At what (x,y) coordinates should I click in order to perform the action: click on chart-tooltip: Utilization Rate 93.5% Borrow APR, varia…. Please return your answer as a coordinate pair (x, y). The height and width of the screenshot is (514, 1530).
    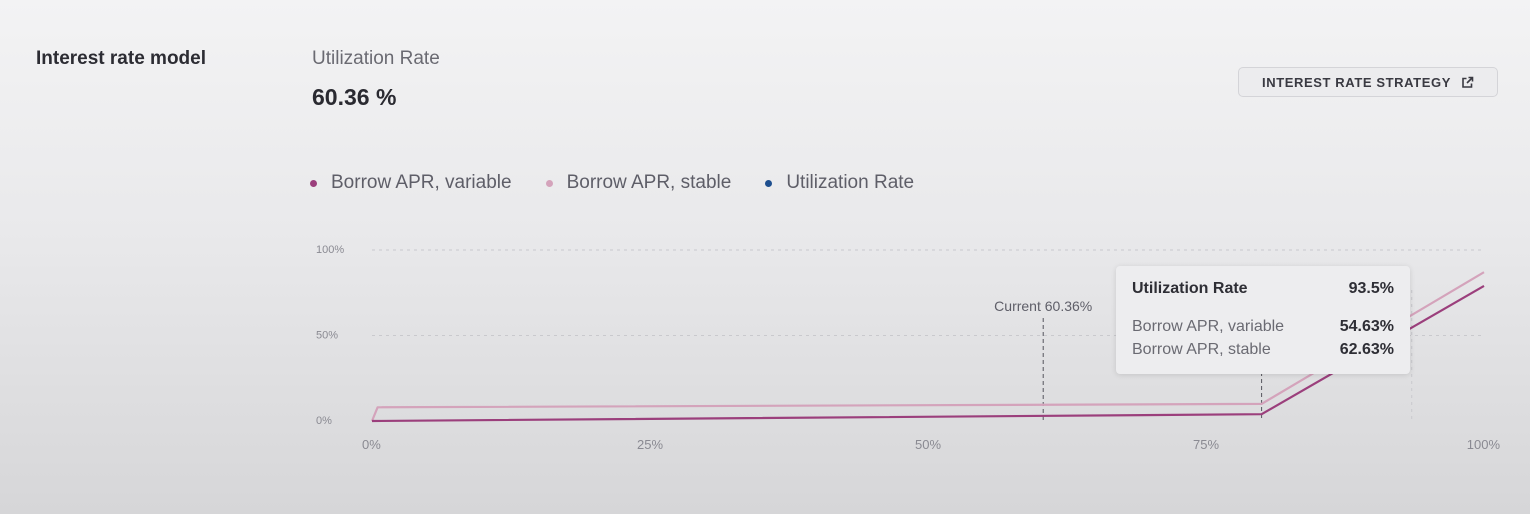
    Looking at the image, I should click on (1263, 320).